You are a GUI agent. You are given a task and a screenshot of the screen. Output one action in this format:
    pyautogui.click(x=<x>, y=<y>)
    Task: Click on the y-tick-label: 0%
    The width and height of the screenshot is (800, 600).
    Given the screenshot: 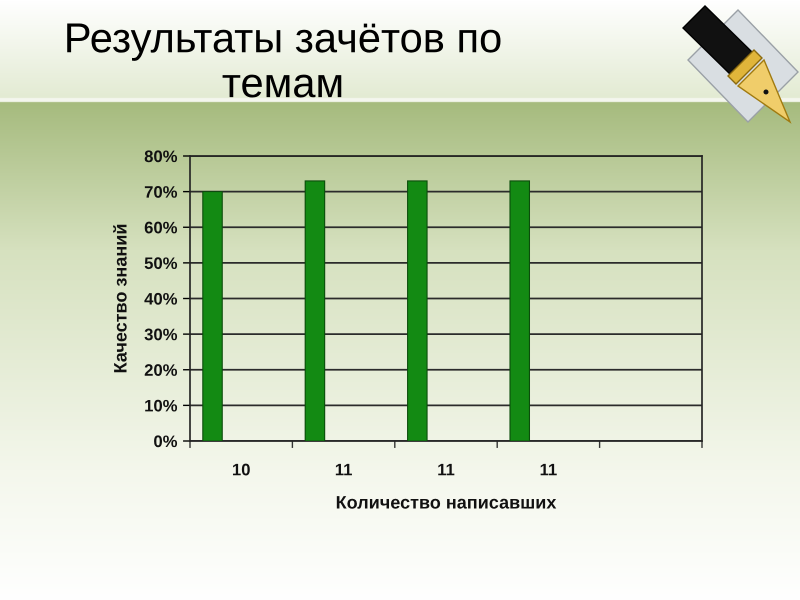 What is the action you would take?
    pyautogui.click(x=166, y=441)
    